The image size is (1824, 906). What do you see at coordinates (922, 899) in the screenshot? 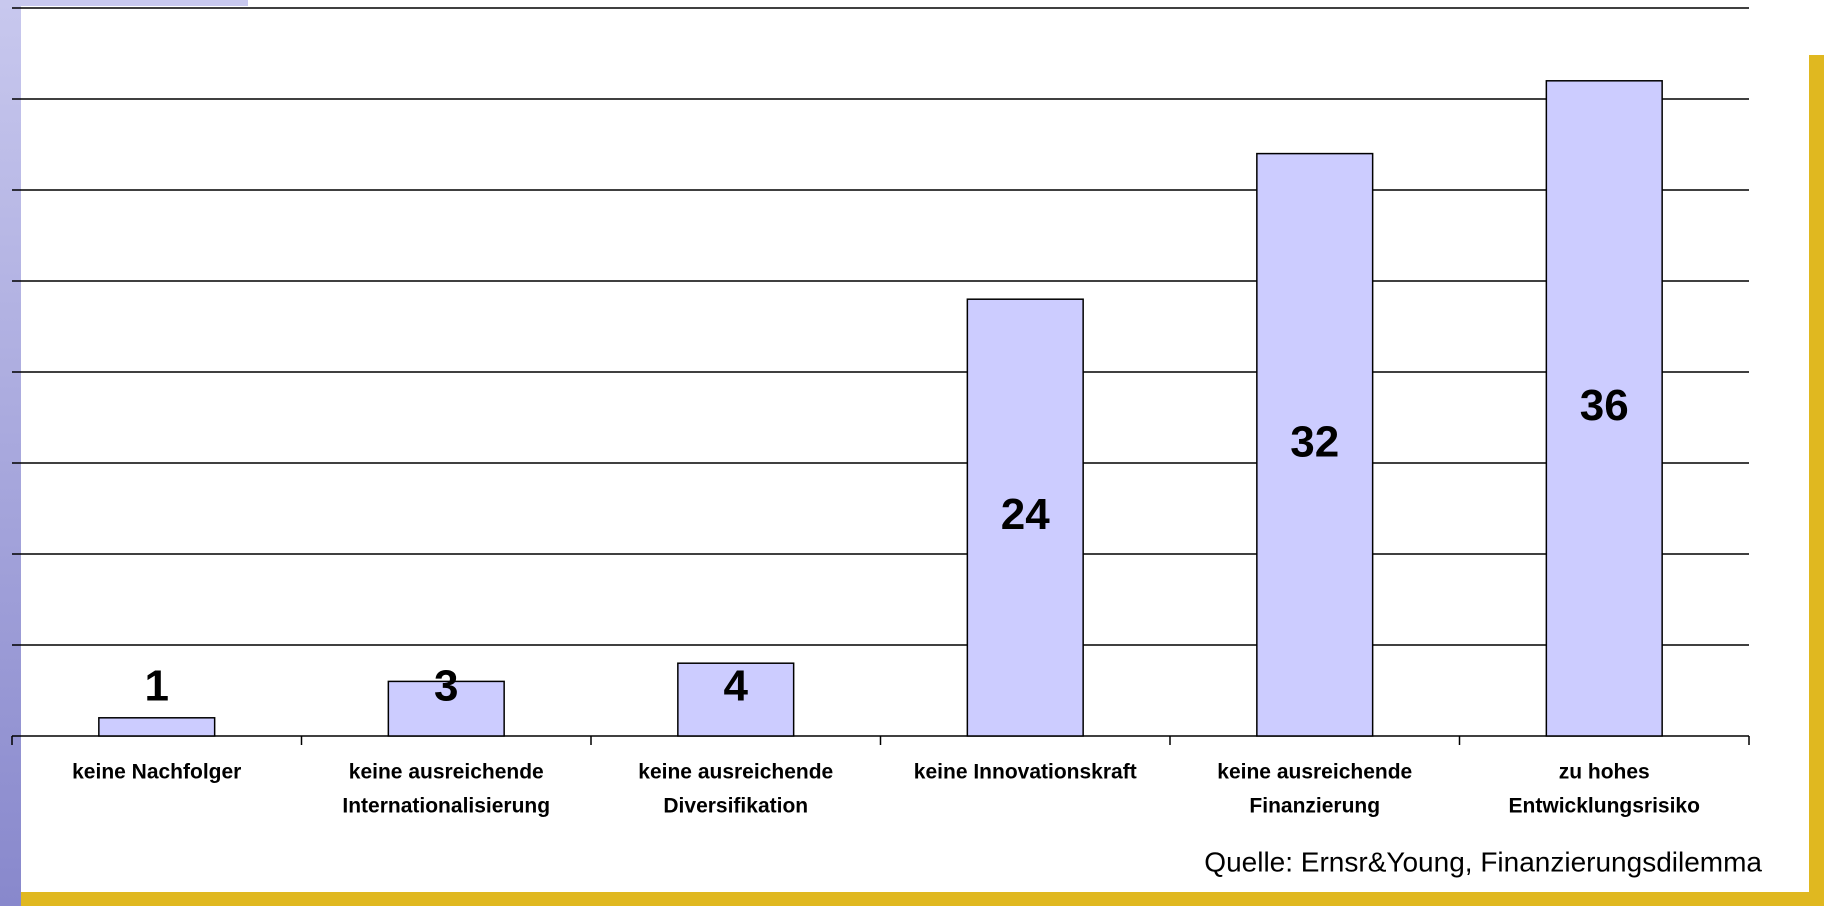
I see `bottom-band` at bounding box center [922, 899].